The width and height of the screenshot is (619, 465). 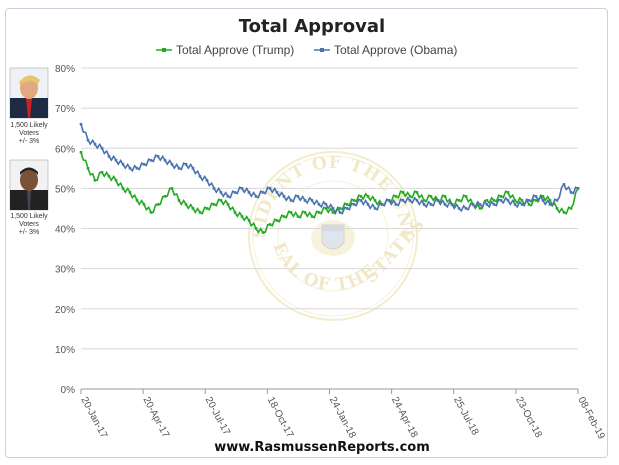 I want to click on y-tick-label: 10%, so click(x=65, y=350).